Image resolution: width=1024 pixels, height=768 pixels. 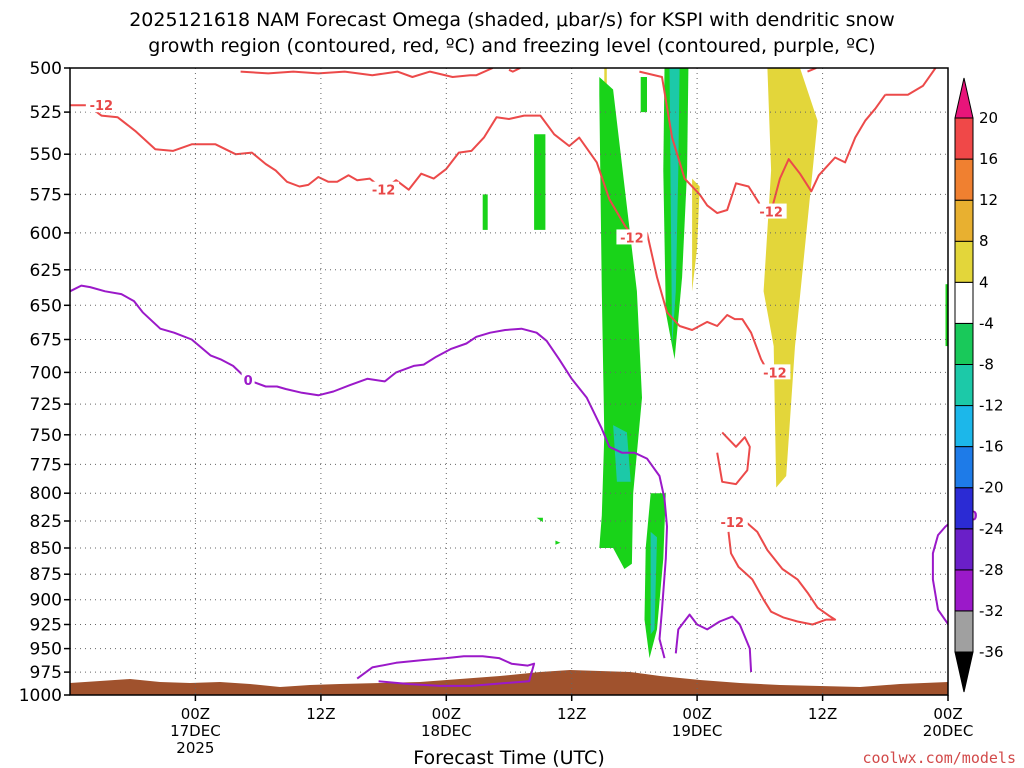 I want to click on red-contour-label-1: -12, so click(x=771, y=213).